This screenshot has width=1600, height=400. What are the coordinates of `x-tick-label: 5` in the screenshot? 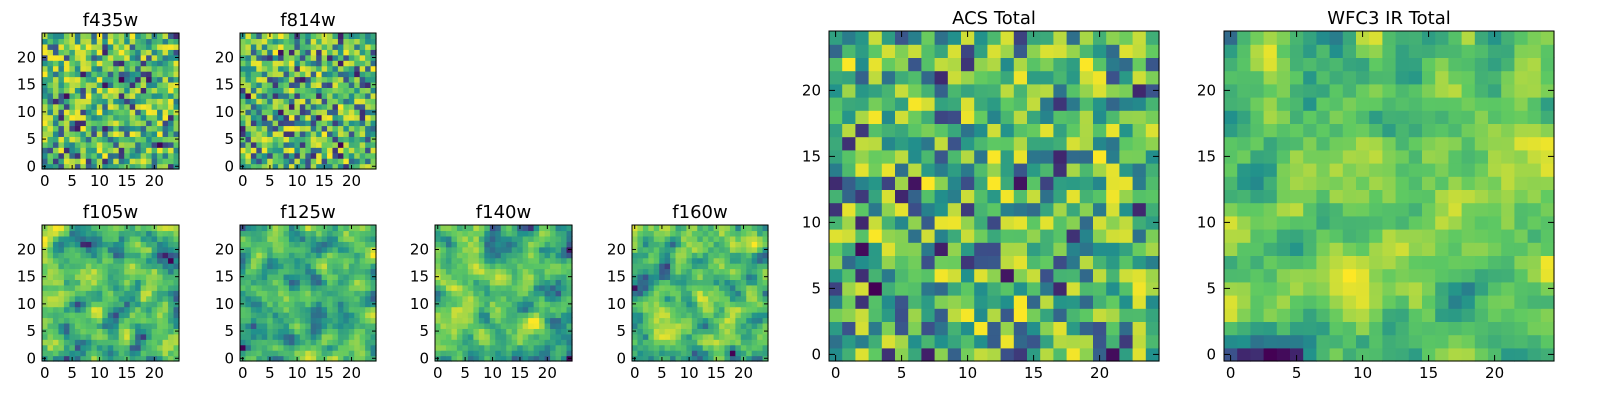 It's located at (270, 181).